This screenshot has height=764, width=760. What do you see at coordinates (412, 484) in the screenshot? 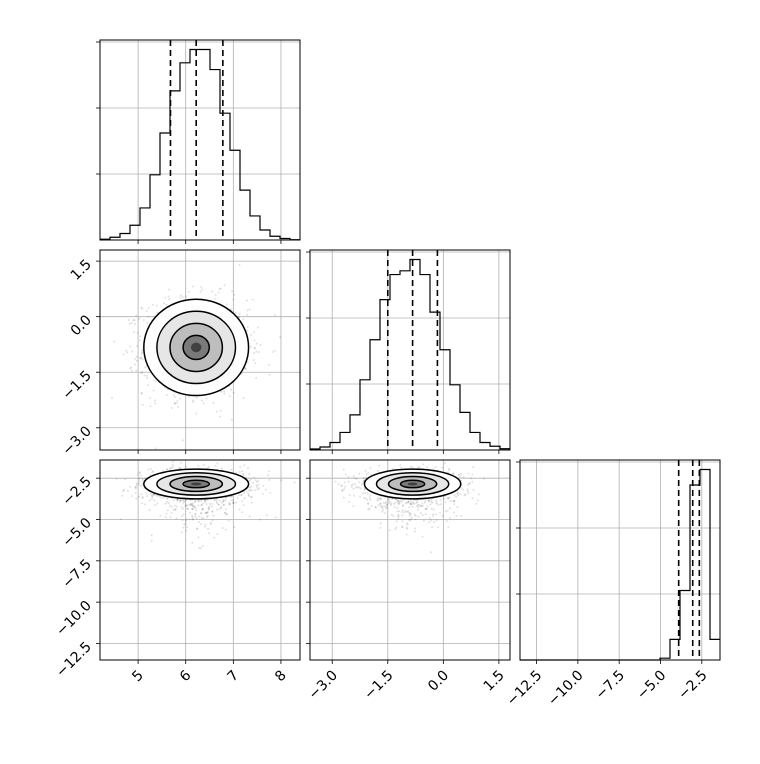
I see `contour-line` at bounding box center [412, 484].